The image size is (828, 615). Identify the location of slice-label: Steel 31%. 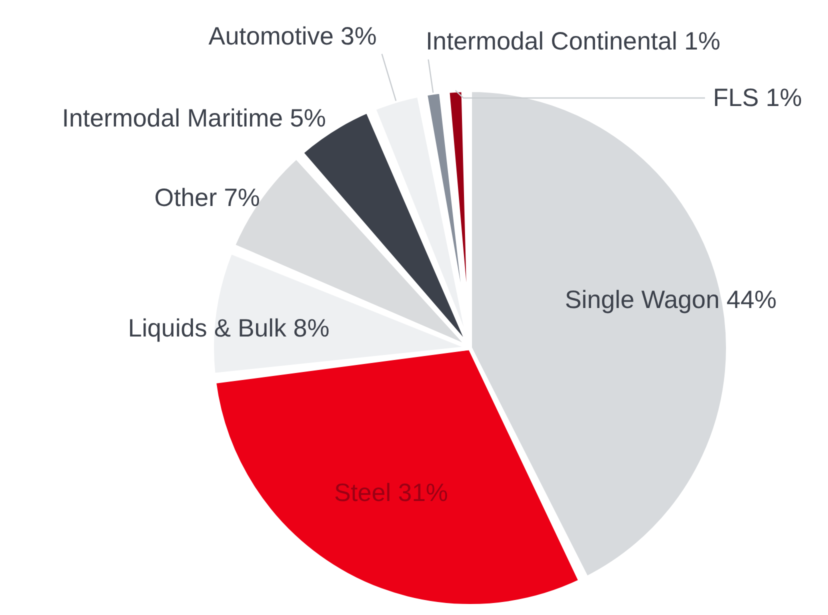
(391, 493).